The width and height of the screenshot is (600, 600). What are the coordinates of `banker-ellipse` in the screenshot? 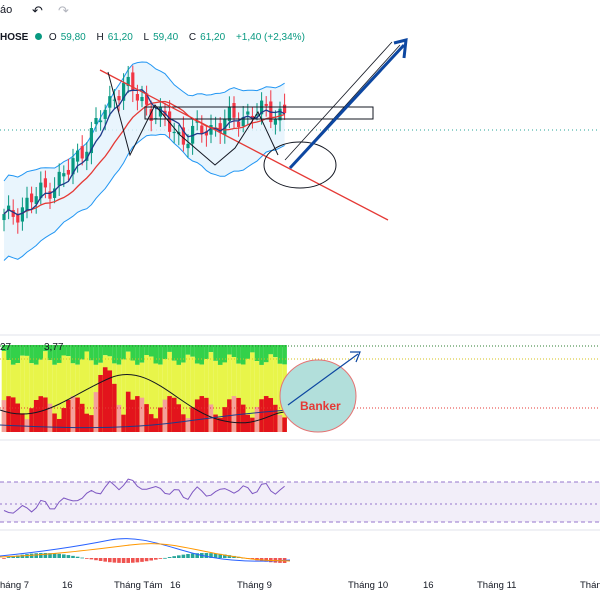 It's located at (318, 396).